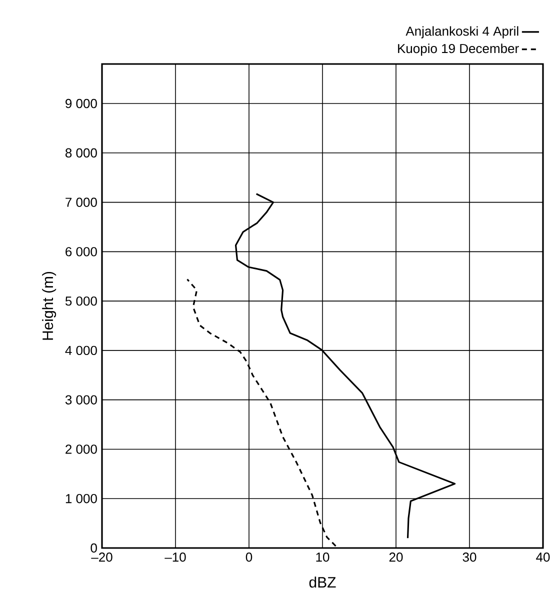 The height and width of the screenshot is (613, 555). Describe the element at coordinates (81, 399) in the screenshot. I see `y-tick-label: 3 000` at that location.